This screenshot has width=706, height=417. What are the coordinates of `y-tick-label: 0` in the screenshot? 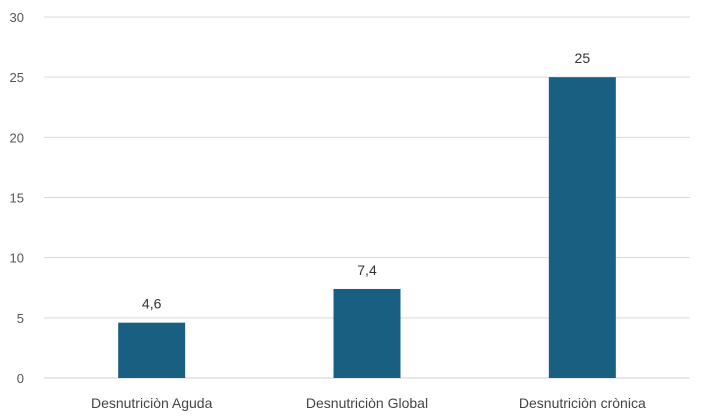 It's located at (20, 378).